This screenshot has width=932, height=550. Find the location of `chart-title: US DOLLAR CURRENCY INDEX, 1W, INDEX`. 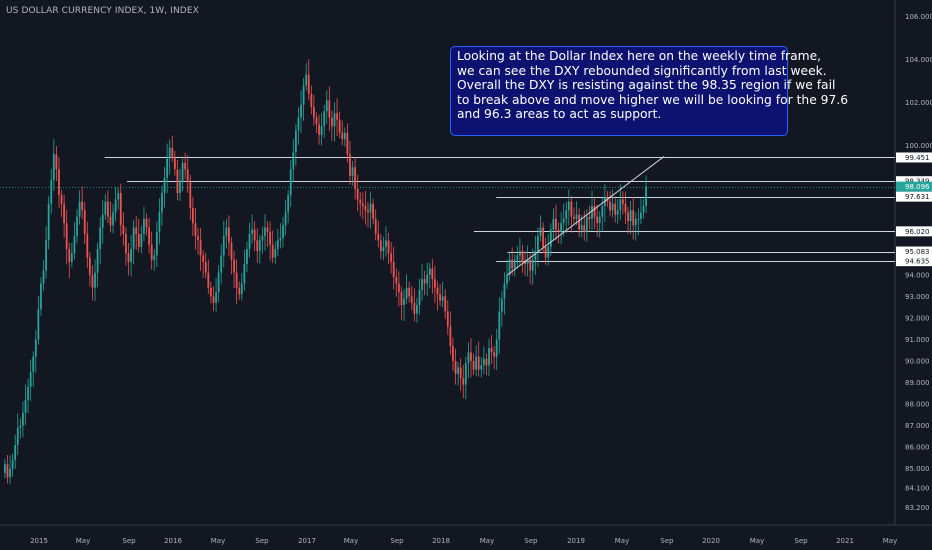

chart-title: US DOLLAR CURRENCY INDEX, 1W, INDEX is located at coordinates (102, 11).